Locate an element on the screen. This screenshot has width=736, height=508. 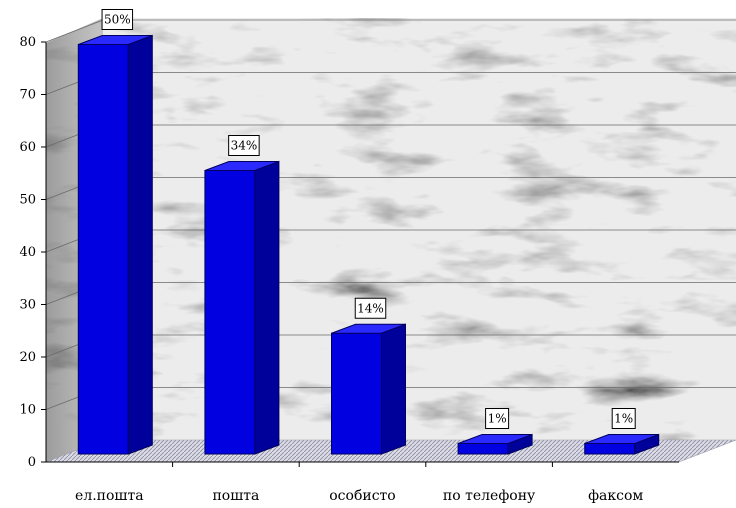
data-label: 14% is located at coordinates (370, 308).